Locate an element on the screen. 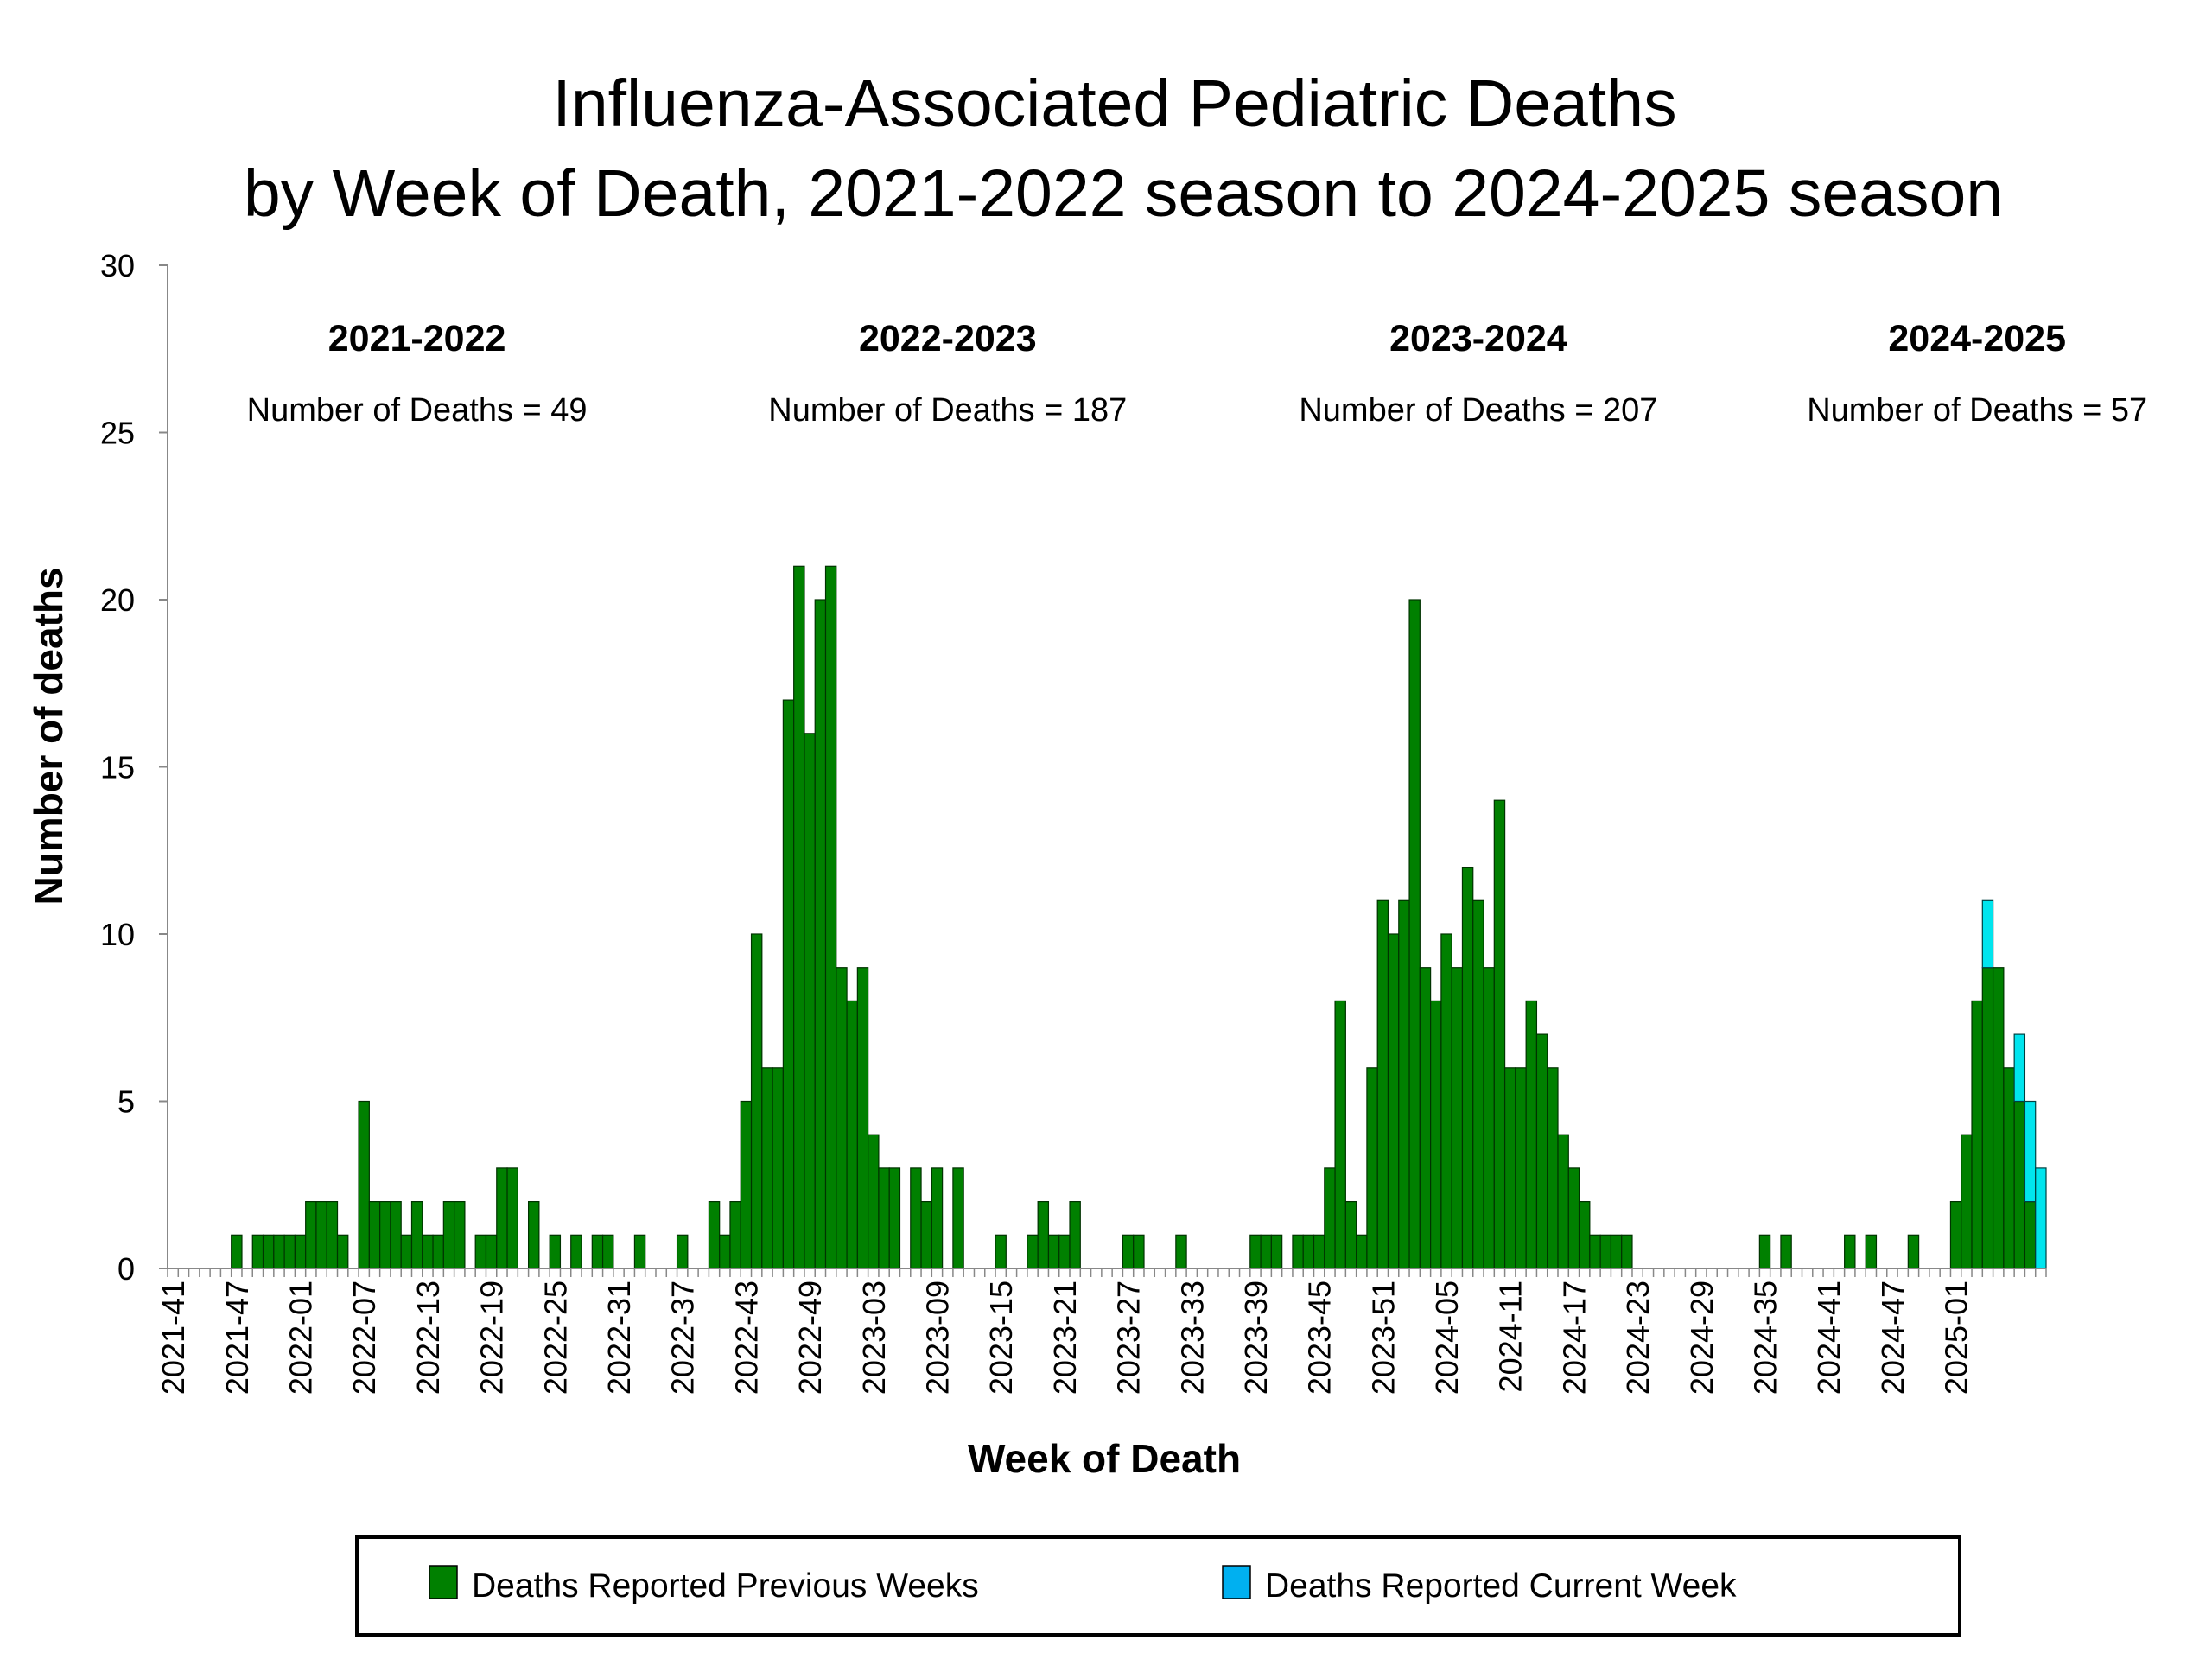 Image resolution: width=2212 pixels, height=1659 pixels. legend-swatch-previous is located at coordinates (444, 1582).